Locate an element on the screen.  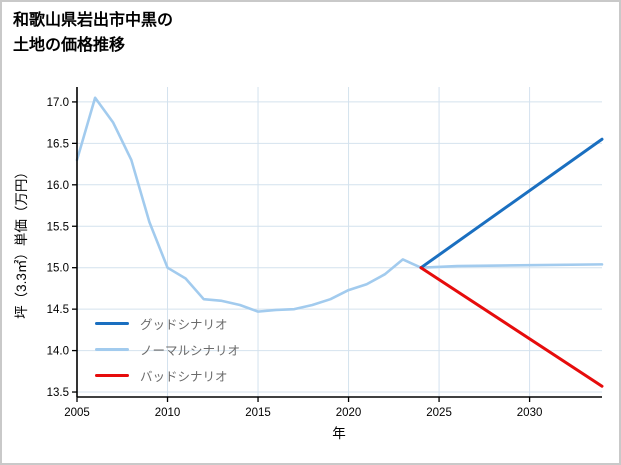
x-axis-label: 年 is located at coordinates (339, 433).